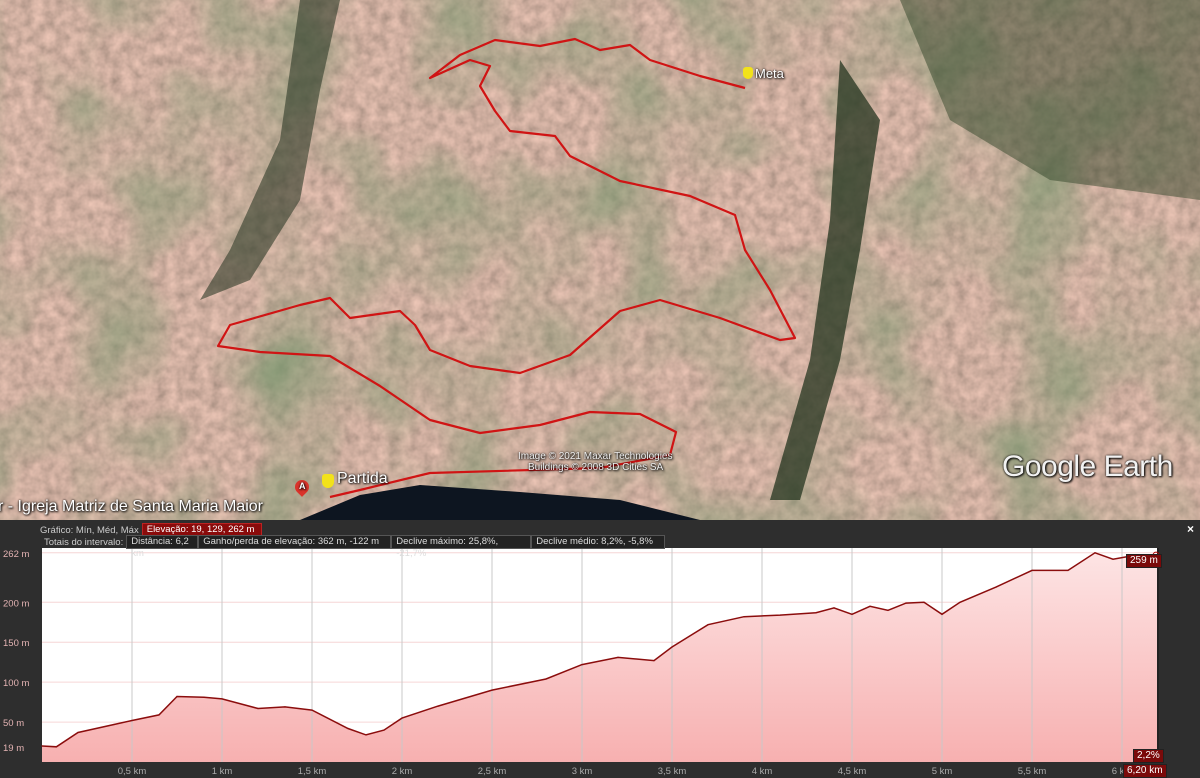  What do you see at coordinates (89, 530) in the screenshot?
I see `summary-label: Gráfico: Mín, Méd, Máx` at bounding box center [89, 530].